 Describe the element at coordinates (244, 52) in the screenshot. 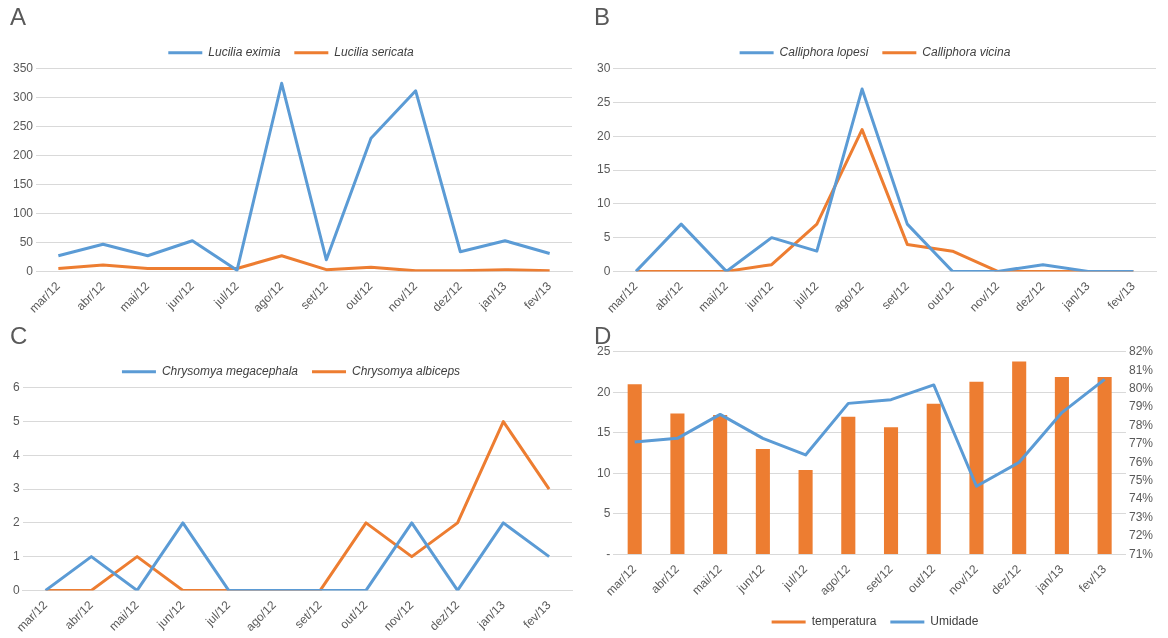

I see `legend-label: Lucilia eximia` at that location.